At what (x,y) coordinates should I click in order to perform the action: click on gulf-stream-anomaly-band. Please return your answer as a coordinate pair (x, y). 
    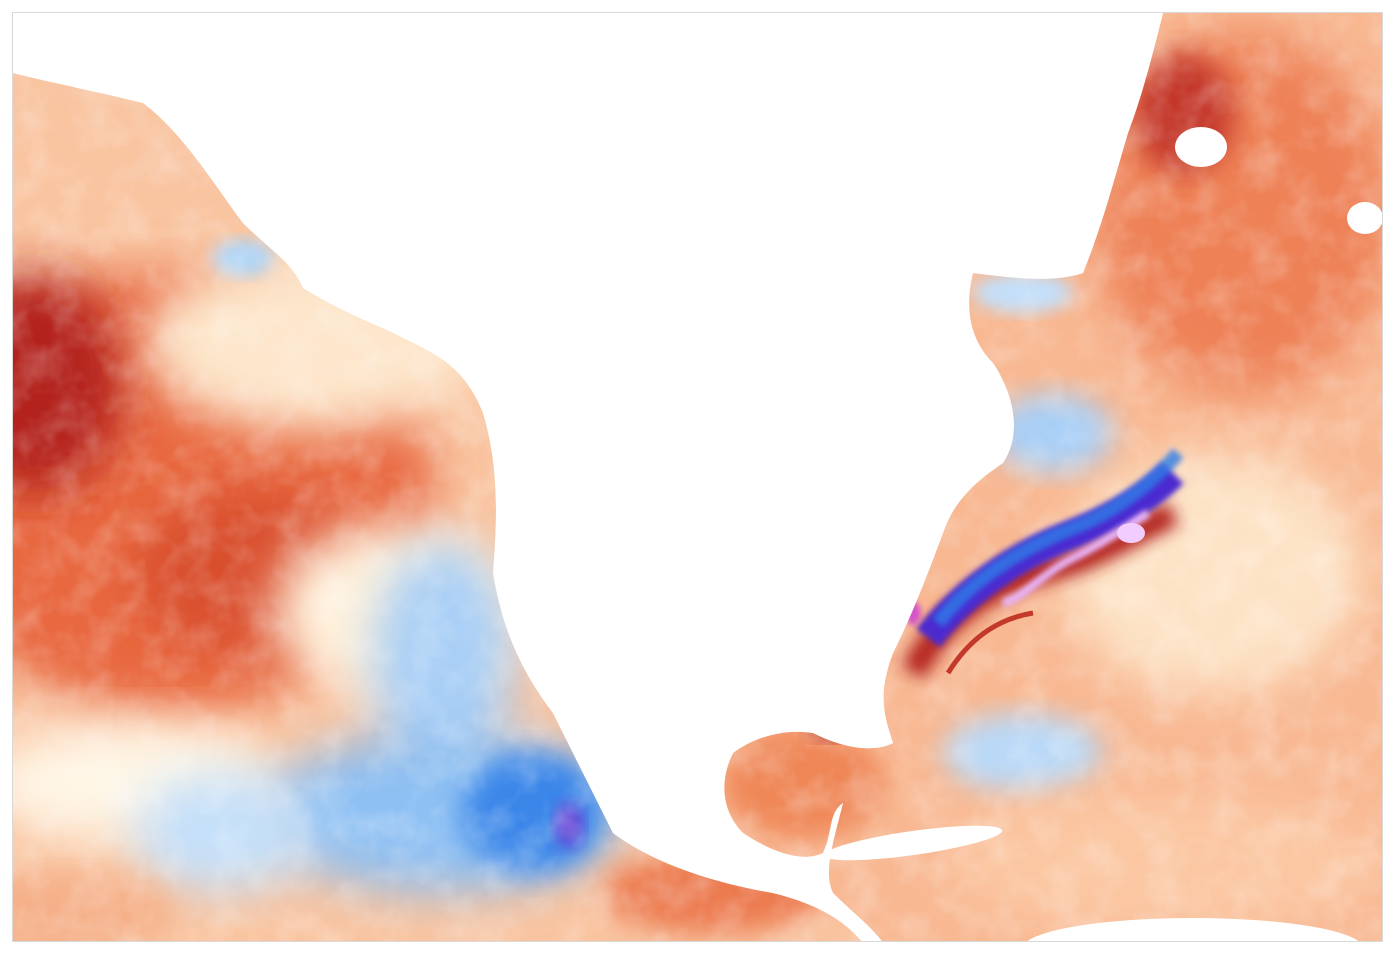
    Looking at the image, I should click on (1042, 564).